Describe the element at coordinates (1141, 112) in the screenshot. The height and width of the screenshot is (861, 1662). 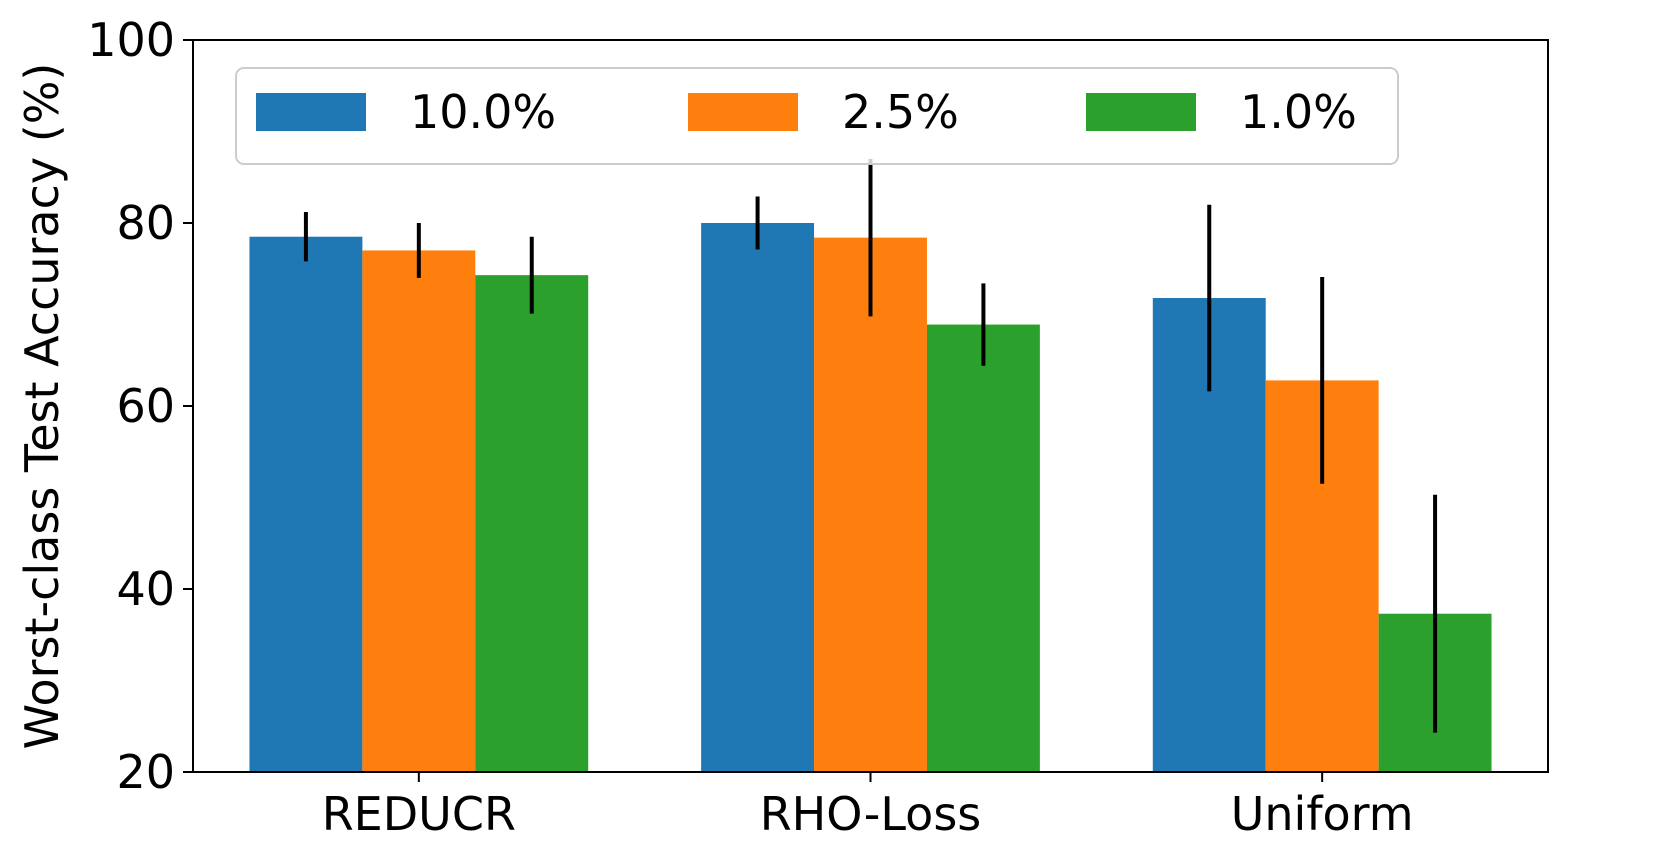
I see `legend-swatch-1.0%` at that location.